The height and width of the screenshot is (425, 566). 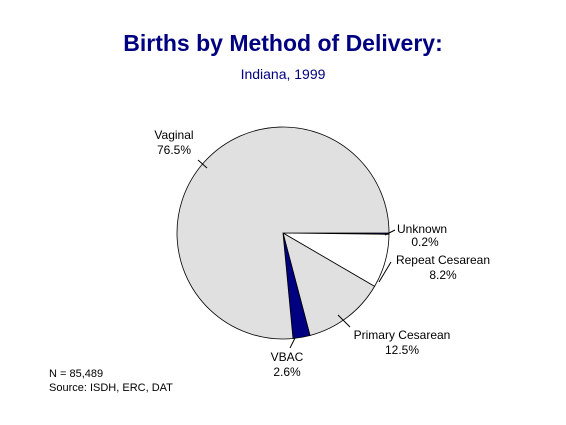 I want to click on slice-label-repeat-cesarean: Repeat Cesarean, so click(x=443, y=260).